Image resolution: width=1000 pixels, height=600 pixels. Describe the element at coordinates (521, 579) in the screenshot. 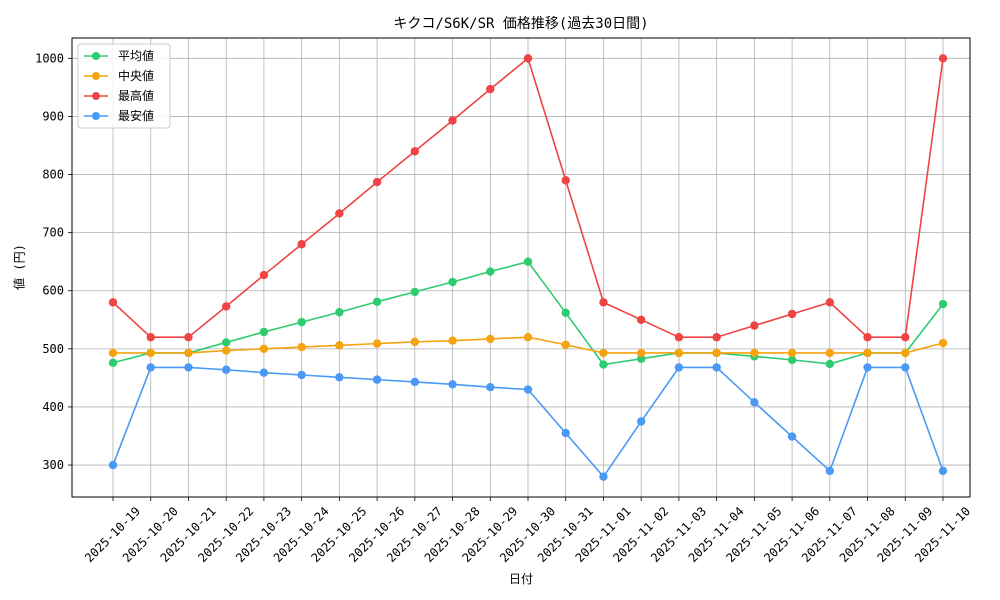

I see `x-axis-label: 日付` at that location.